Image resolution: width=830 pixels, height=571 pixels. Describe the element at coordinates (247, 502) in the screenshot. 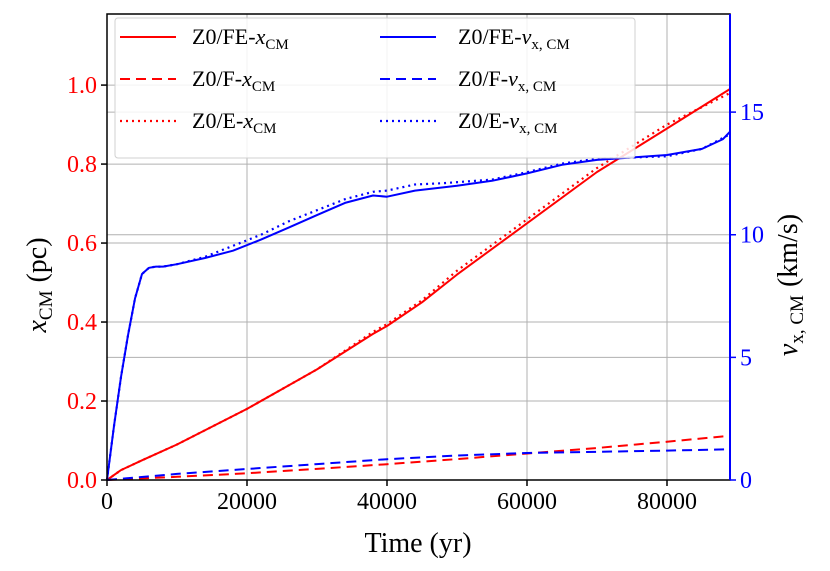

I see `x-tick-label: 20000` at that location.